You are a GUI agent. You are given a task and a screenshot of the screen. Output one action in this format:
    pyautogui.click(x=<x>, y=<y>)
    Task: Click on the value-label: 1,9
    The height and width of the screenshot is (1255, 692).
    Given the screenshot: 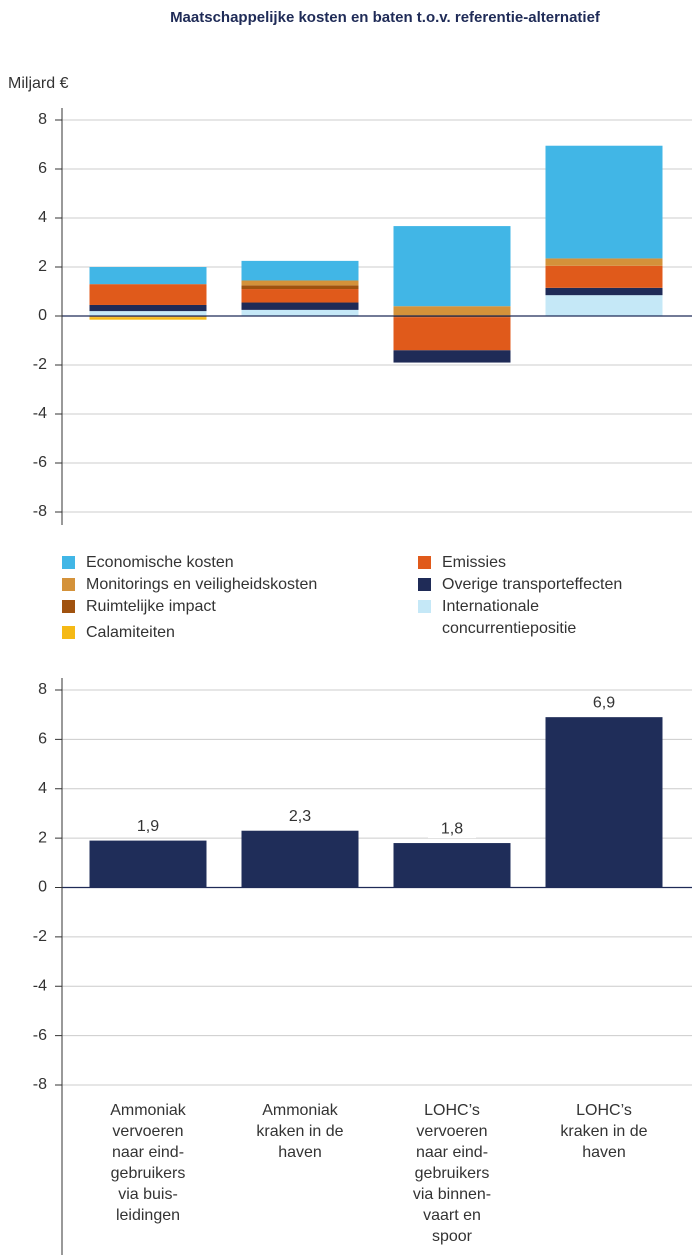 What is the action you would take?
    pyautogui.click(x=148, y=826)
    